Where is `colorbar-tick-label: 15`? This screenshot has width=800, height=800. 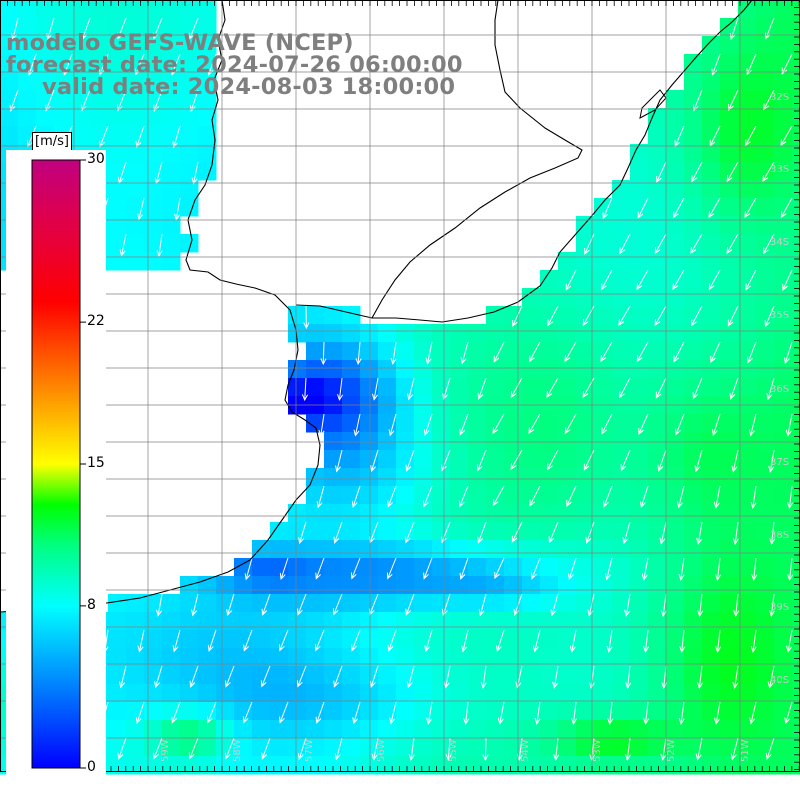
colorbar-tick-label: 15 is located at coordinates (96, 463).